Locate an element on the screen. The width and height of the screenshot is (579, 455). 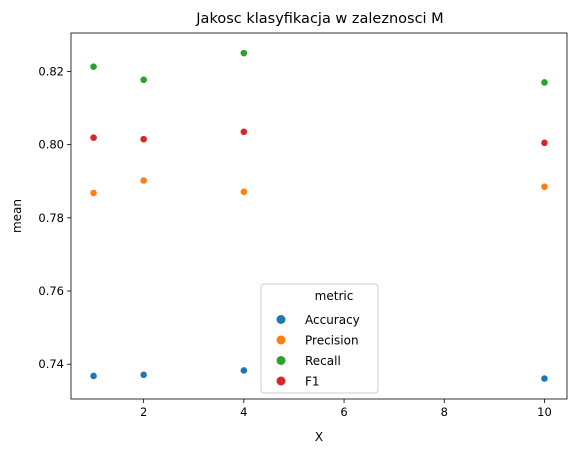
legend-marker-recall is located at coordinates (281, 360).